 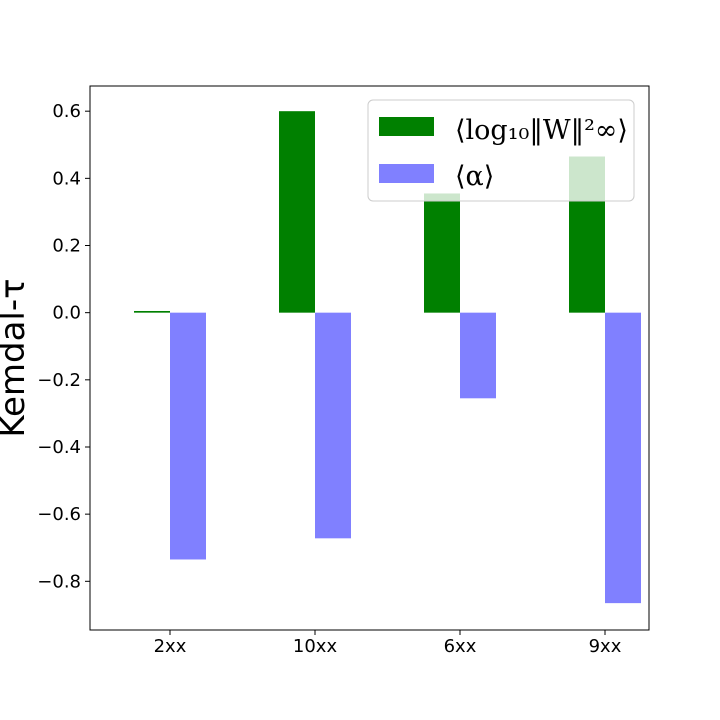 I want to click on legend-swatch-alpha, so click(x=406, y=173).